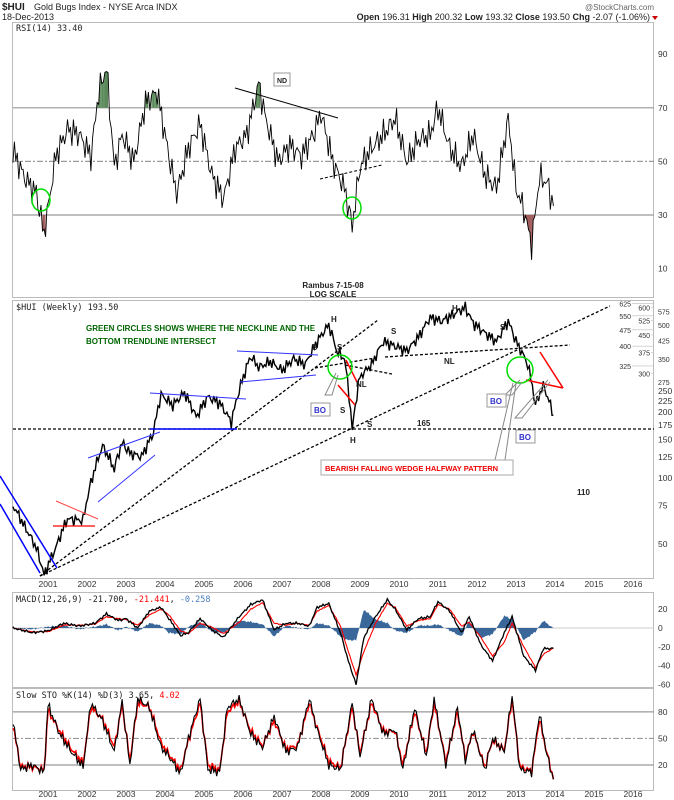  Describe the element at coordinates (663, 609) in the screenshot. I see `macd-tick-label: 20` at that location.